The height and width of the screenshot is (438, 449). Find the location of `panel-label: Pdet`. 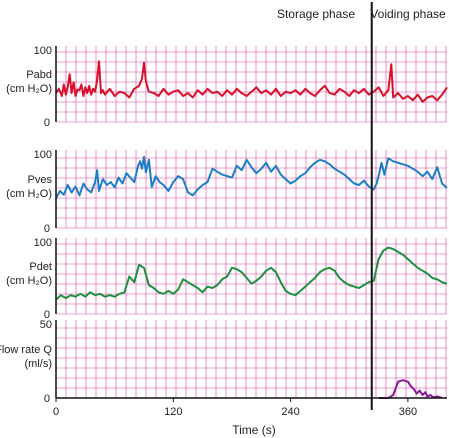

panel-label: Pdet is located at coordinates (40, 267).